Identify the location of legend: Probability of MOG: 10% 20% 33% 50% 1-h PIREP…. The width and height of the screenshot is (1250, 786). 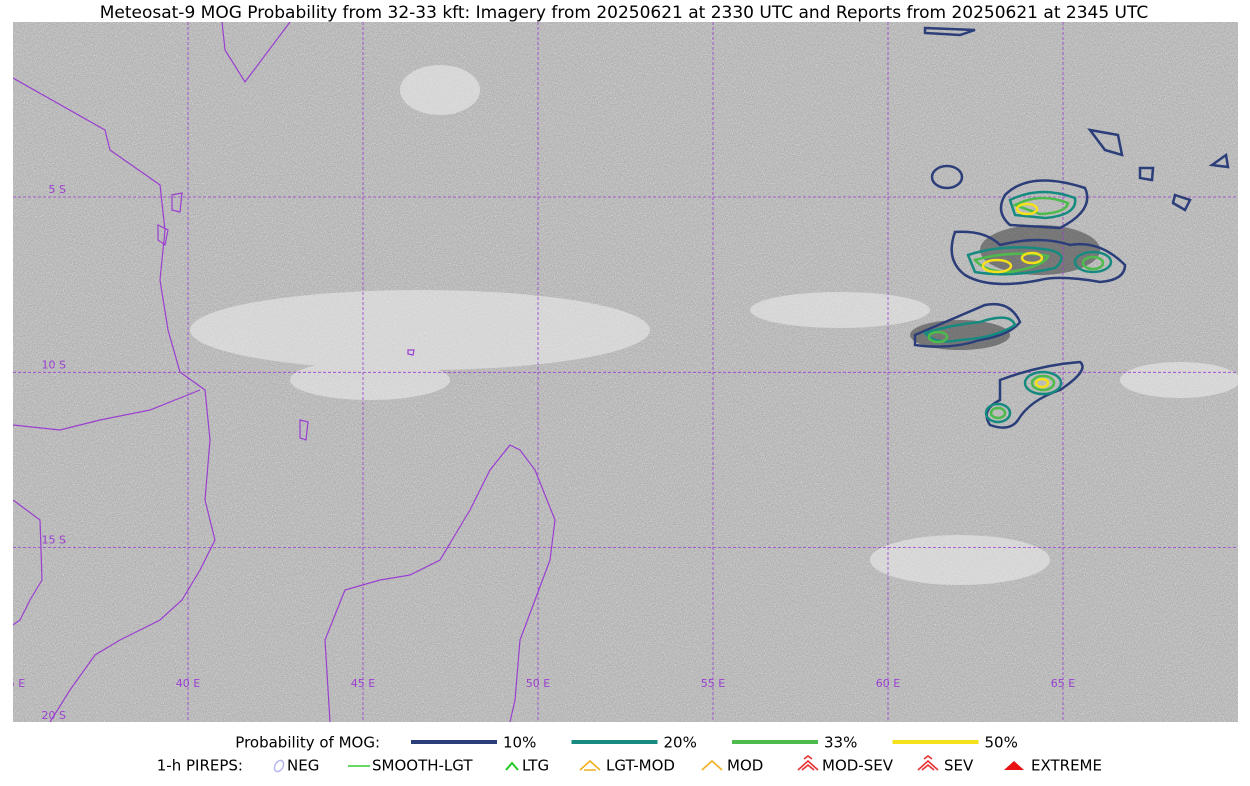
(629, 754).